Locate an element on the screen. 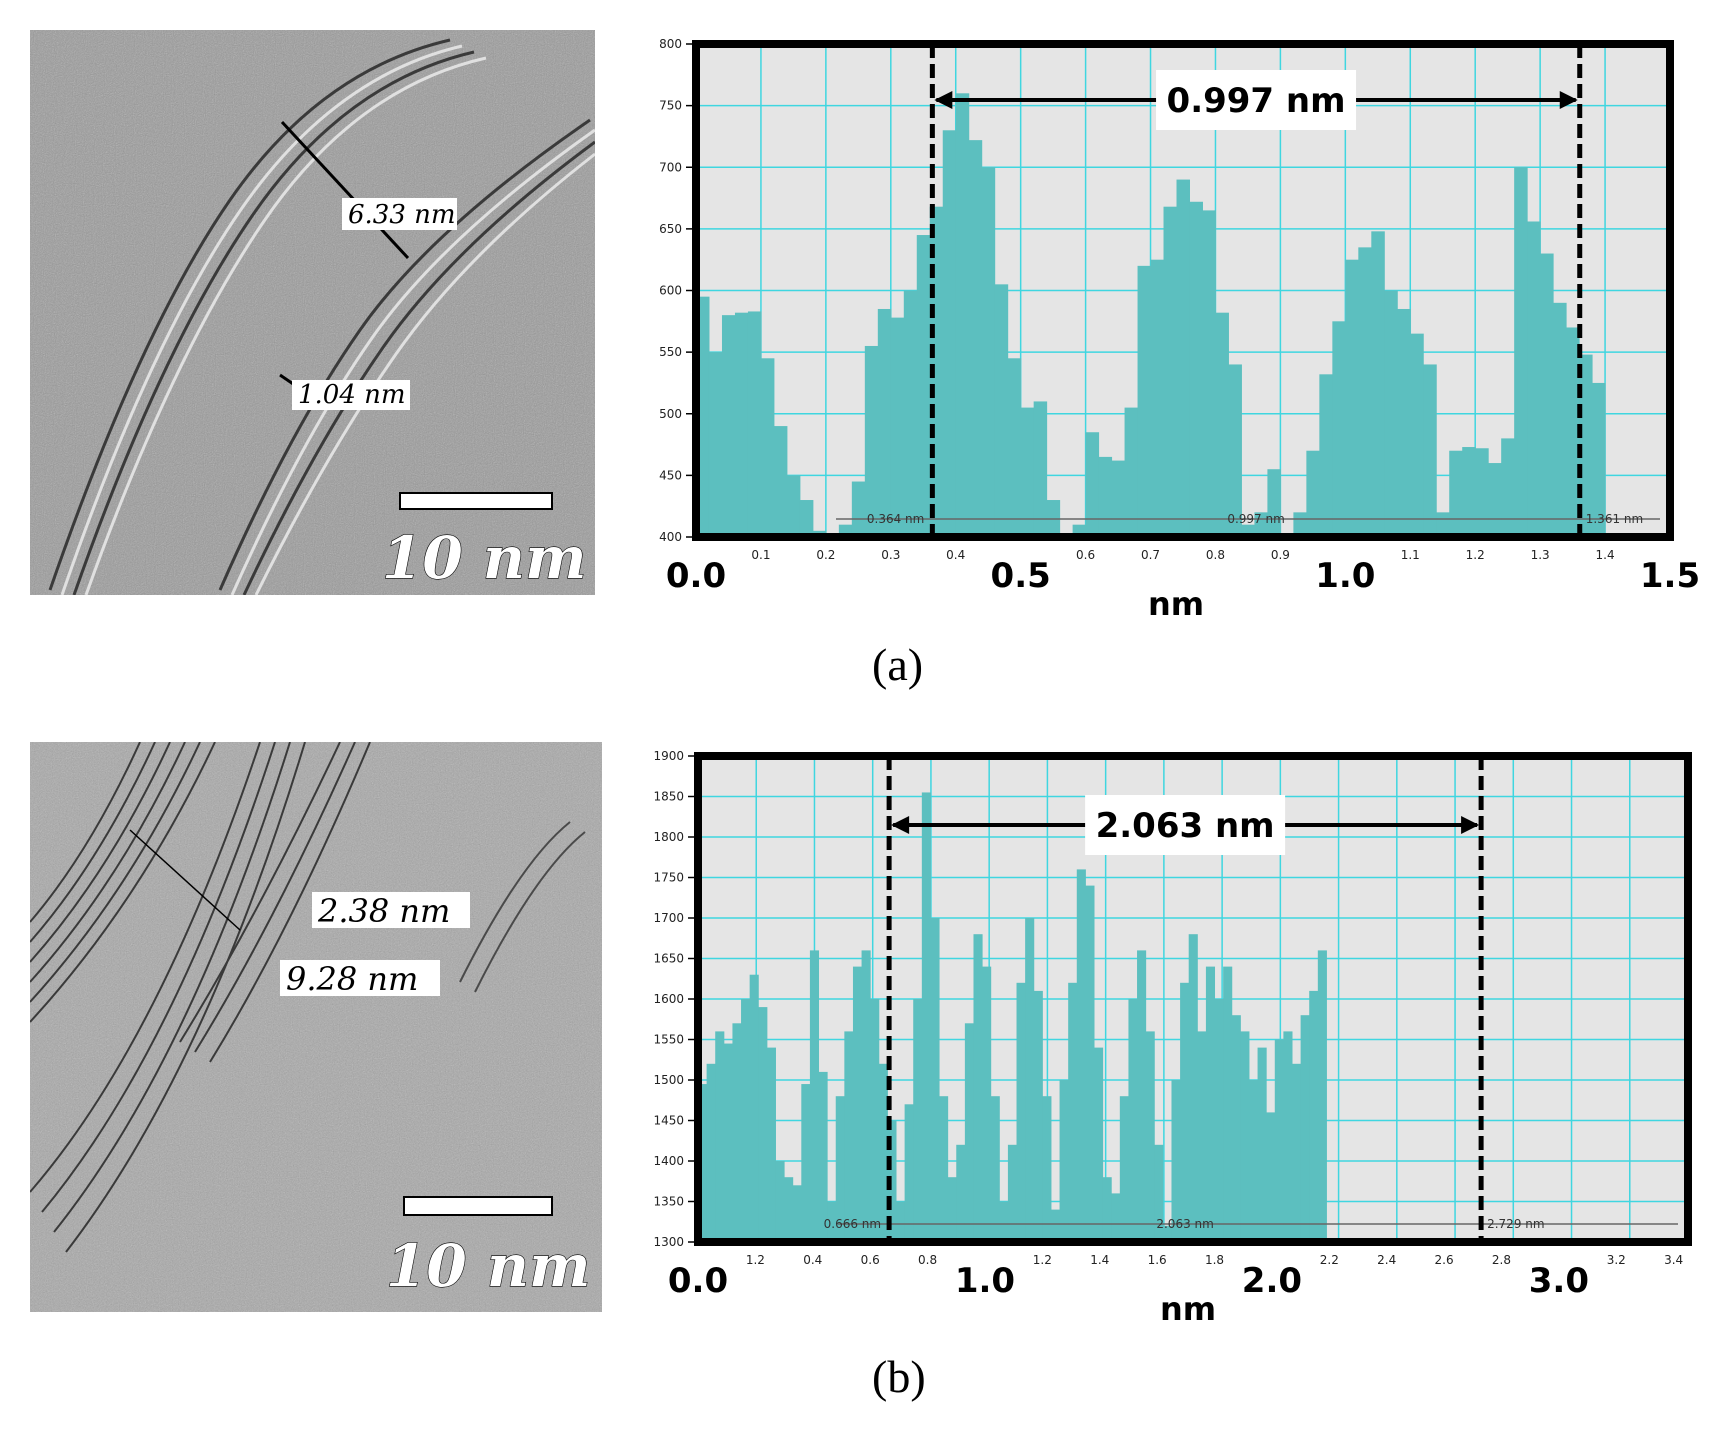 The height and width of the screenshot is (1438, 1733). x-major-tick-labels: 0.0 1.0 2.0 3.0 is located at coordinates (1128, 1281).